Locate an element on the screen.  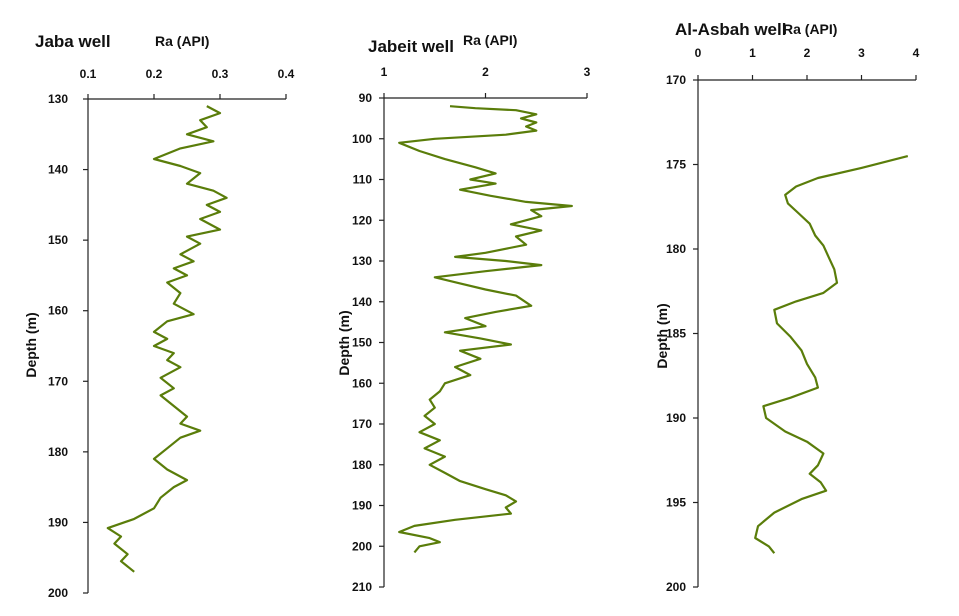
x-tick-label: 0.1 is located at coordinates (88, 74).